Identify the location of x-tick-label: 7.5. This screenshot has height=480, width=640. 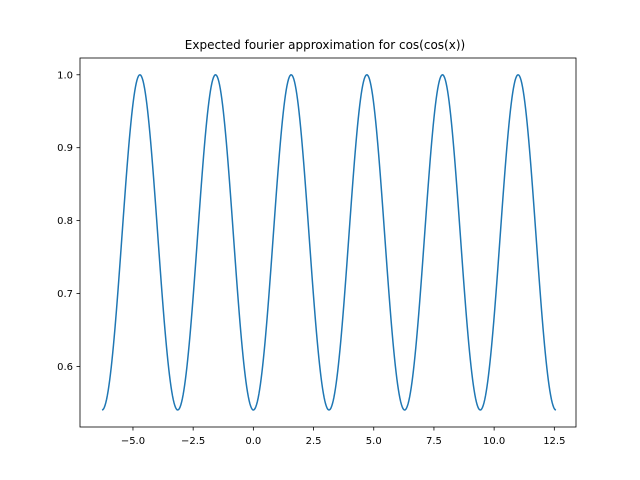
(434, 441).